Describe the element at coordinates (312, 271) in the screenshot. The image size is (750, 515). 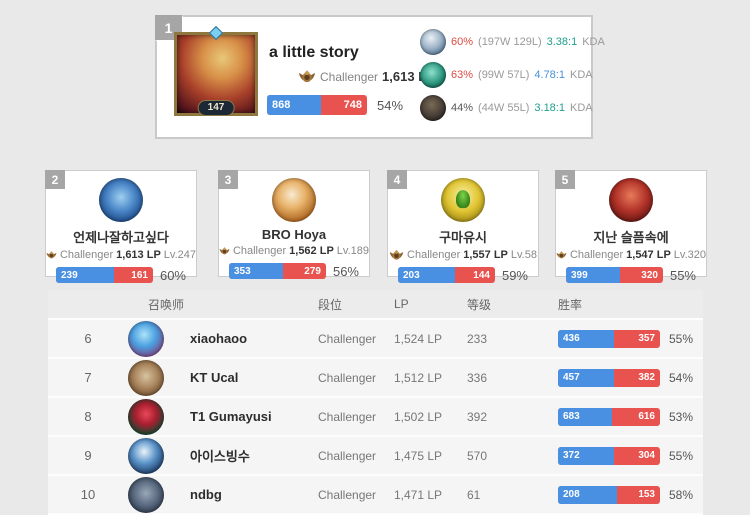
I see `losses-segment: 279` at that location.